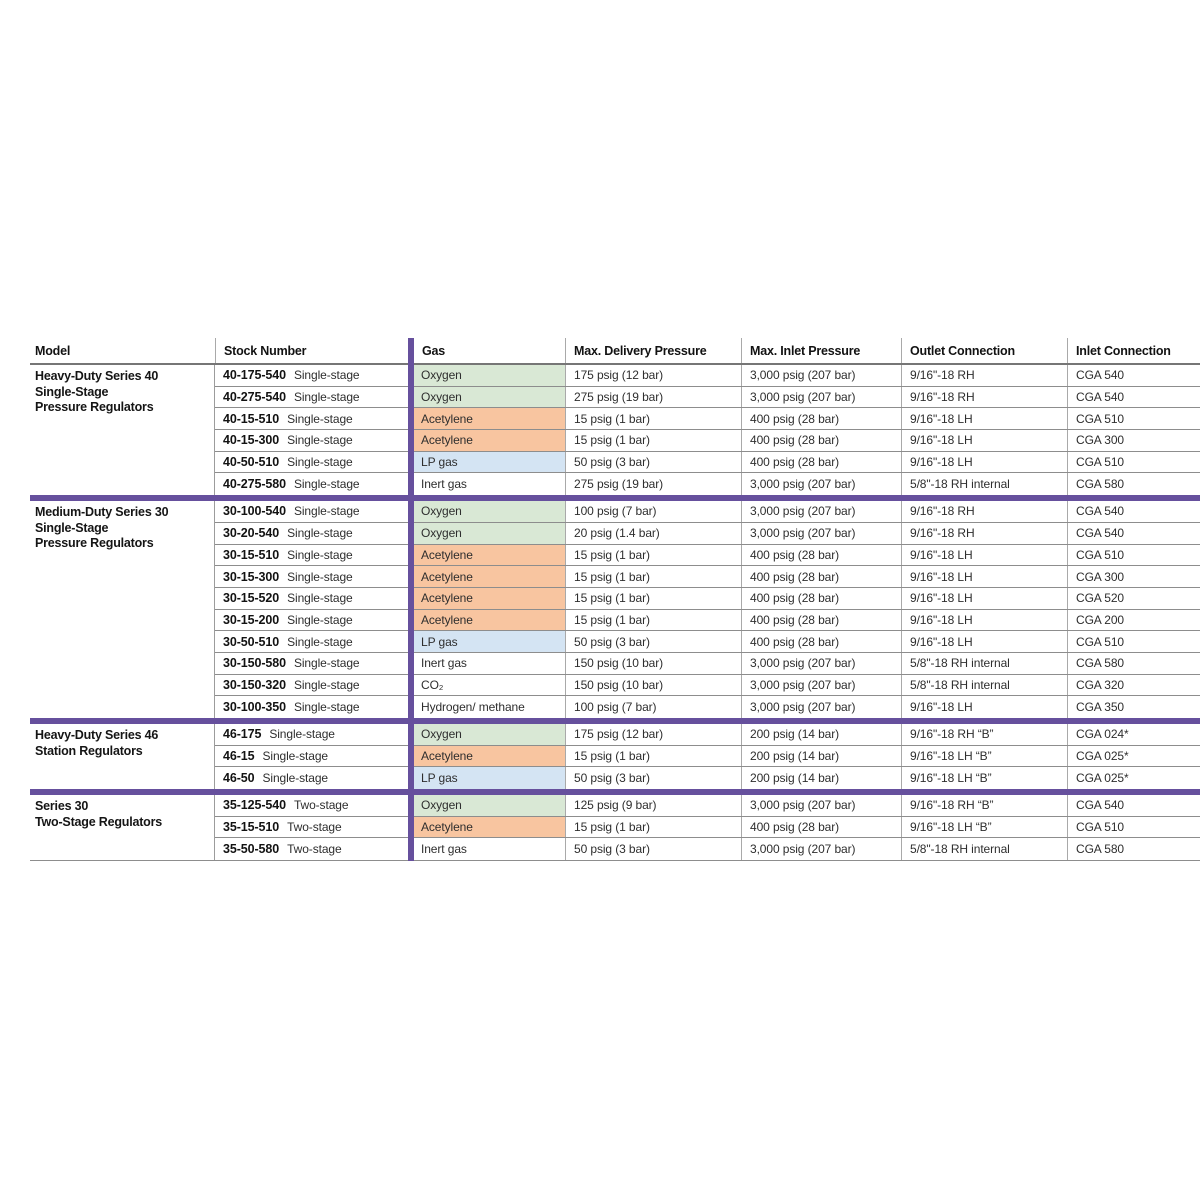 The width and height of the screenshot is (1200, 1200). What do you see at coordinates (1133, 462) in the screenshot?
I see `inlet-connection-cell: CGA 510` at bounding box center [1133, 462].